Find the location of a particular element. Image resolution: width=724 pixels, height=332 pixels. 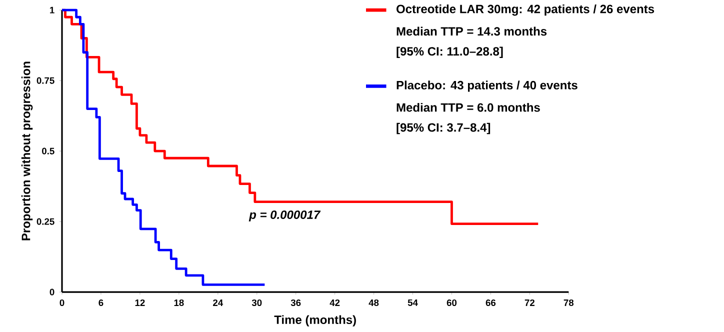

annotation: [95% CI: 3.7–8.4] is located at coordinates (443, 128).